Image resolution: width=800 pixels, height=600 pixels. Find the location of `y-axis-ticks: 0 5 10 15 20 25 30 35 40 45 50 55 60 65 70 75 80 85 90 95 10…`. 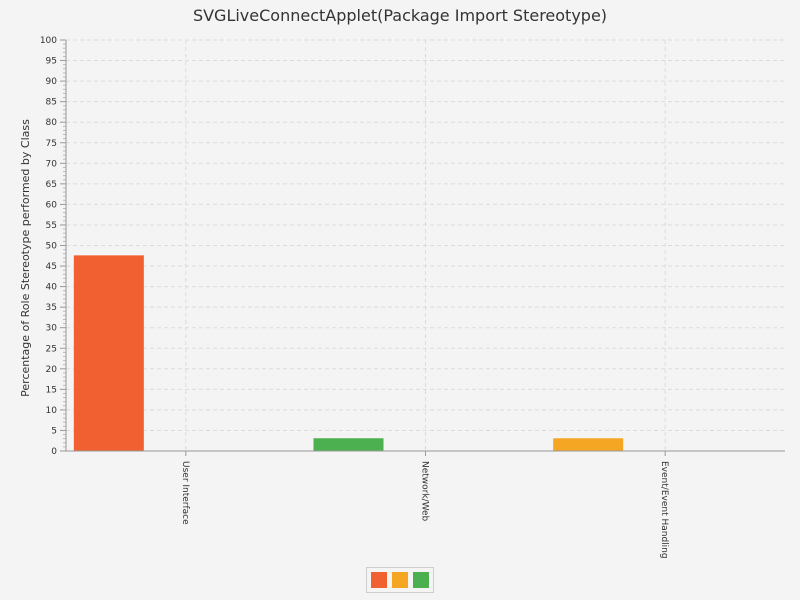

y-axis-ticks: 0 5 10 15 20 25 30 35 40 45 50 55 60 65 70 75 80 85 90 95 10… is located at coordinates (53, 246).